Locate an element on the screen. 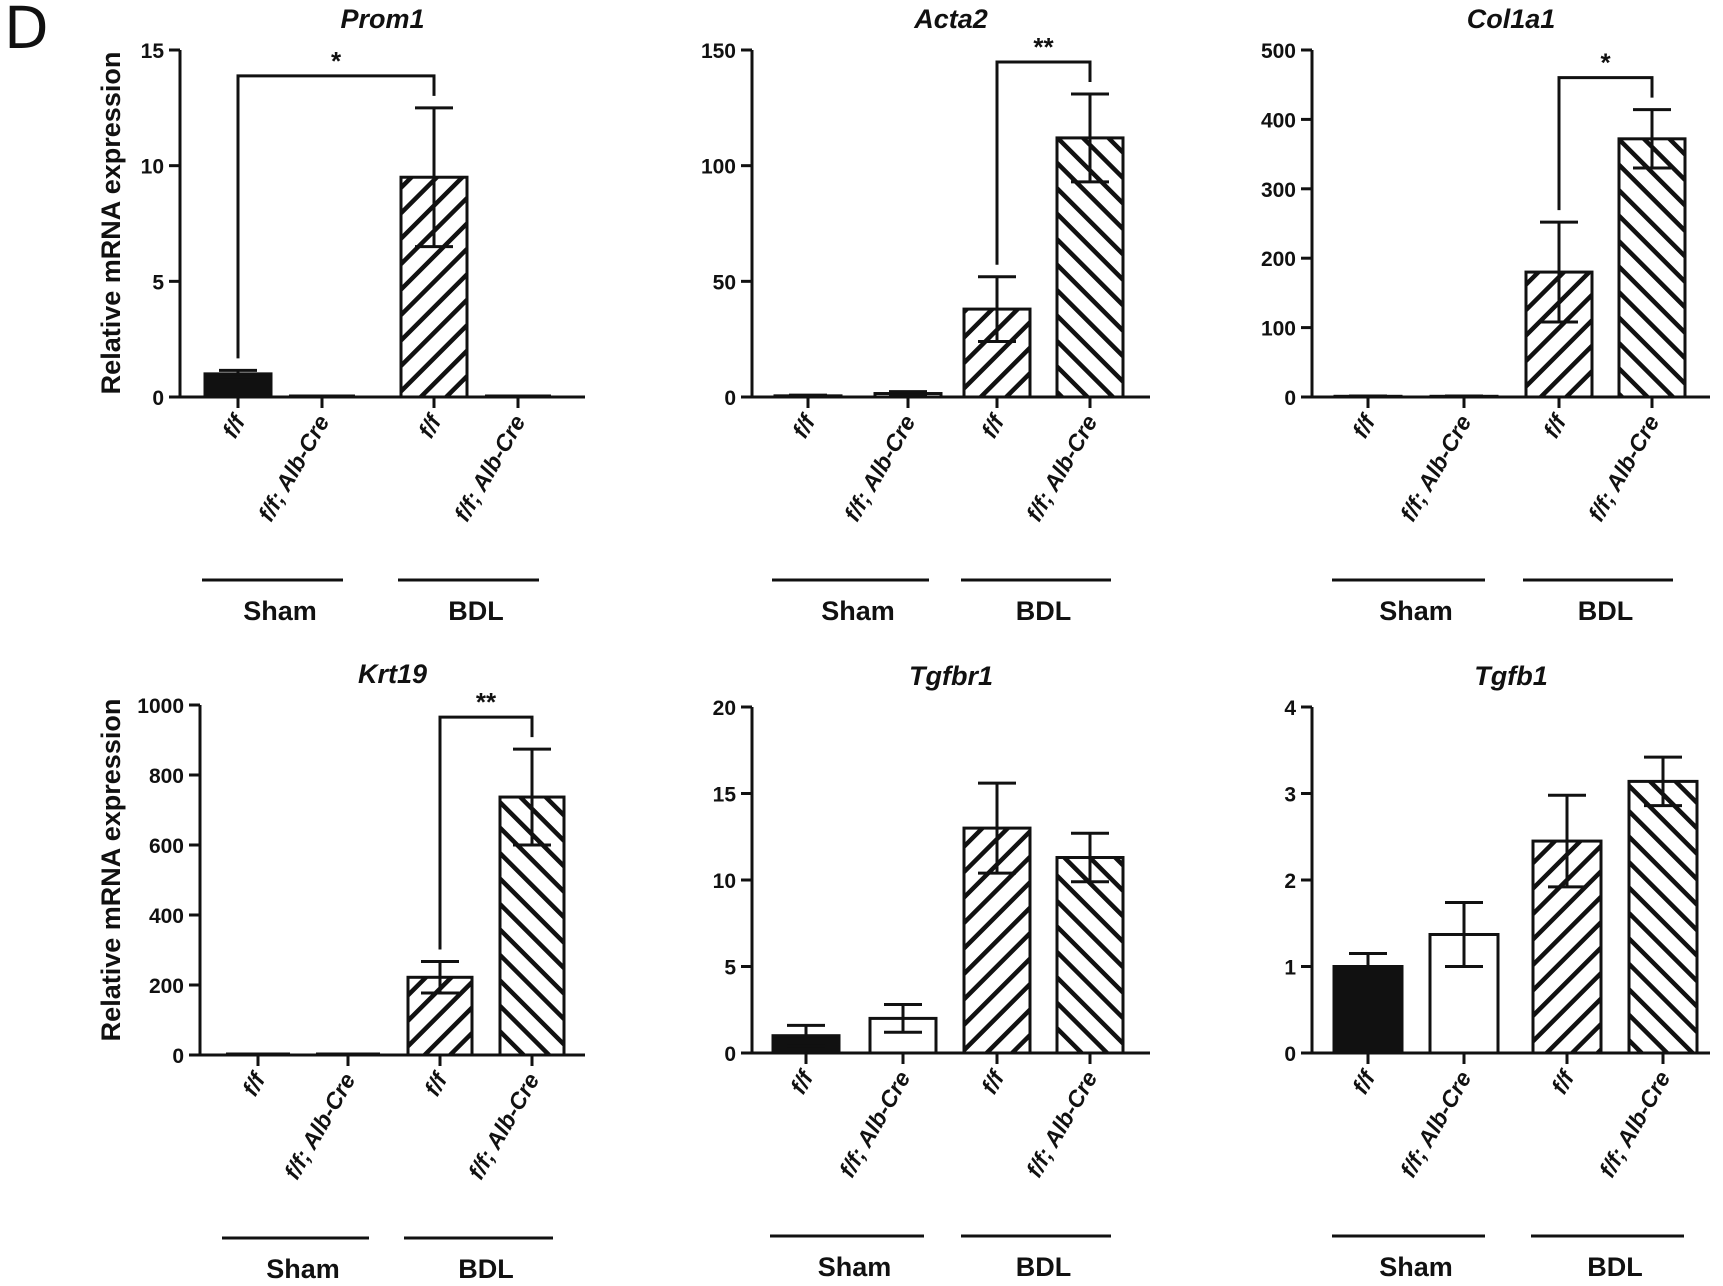 Image resolution: width=1723 pixels, height=1286 pixels. chart-title: Krt19 is located at coordinates (392, 674).